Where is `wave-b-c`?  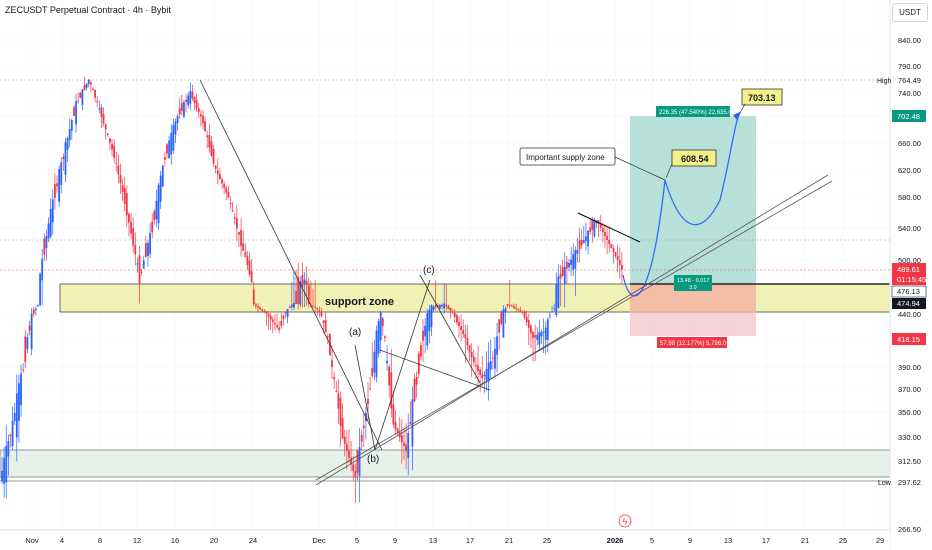 wave-b-c is located at coordinates (402, 365).